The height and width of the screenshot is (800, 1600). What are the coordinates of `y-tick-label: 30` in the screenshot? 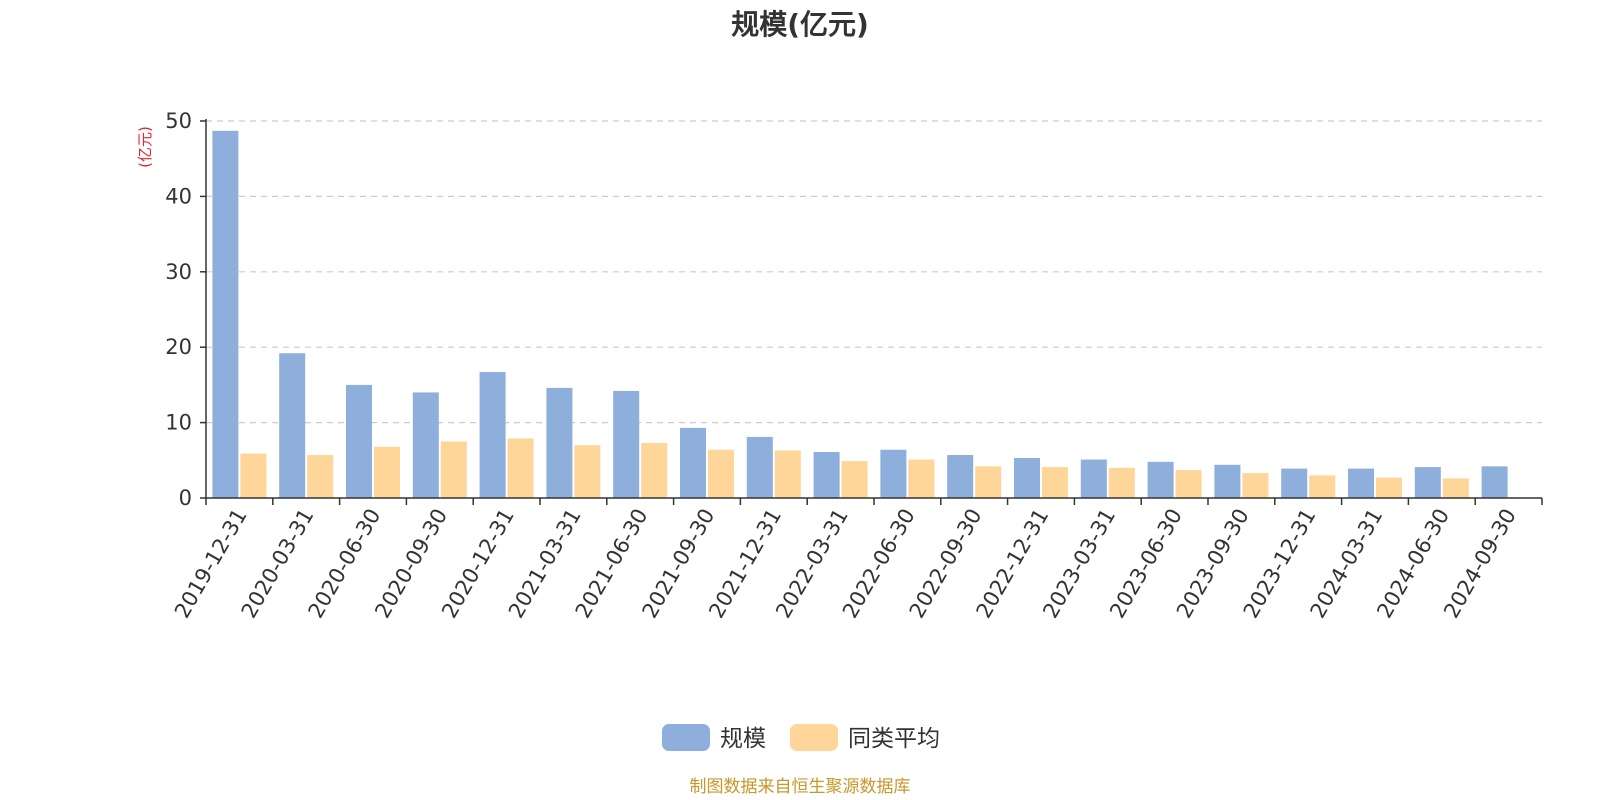 It's located at (178, 272).